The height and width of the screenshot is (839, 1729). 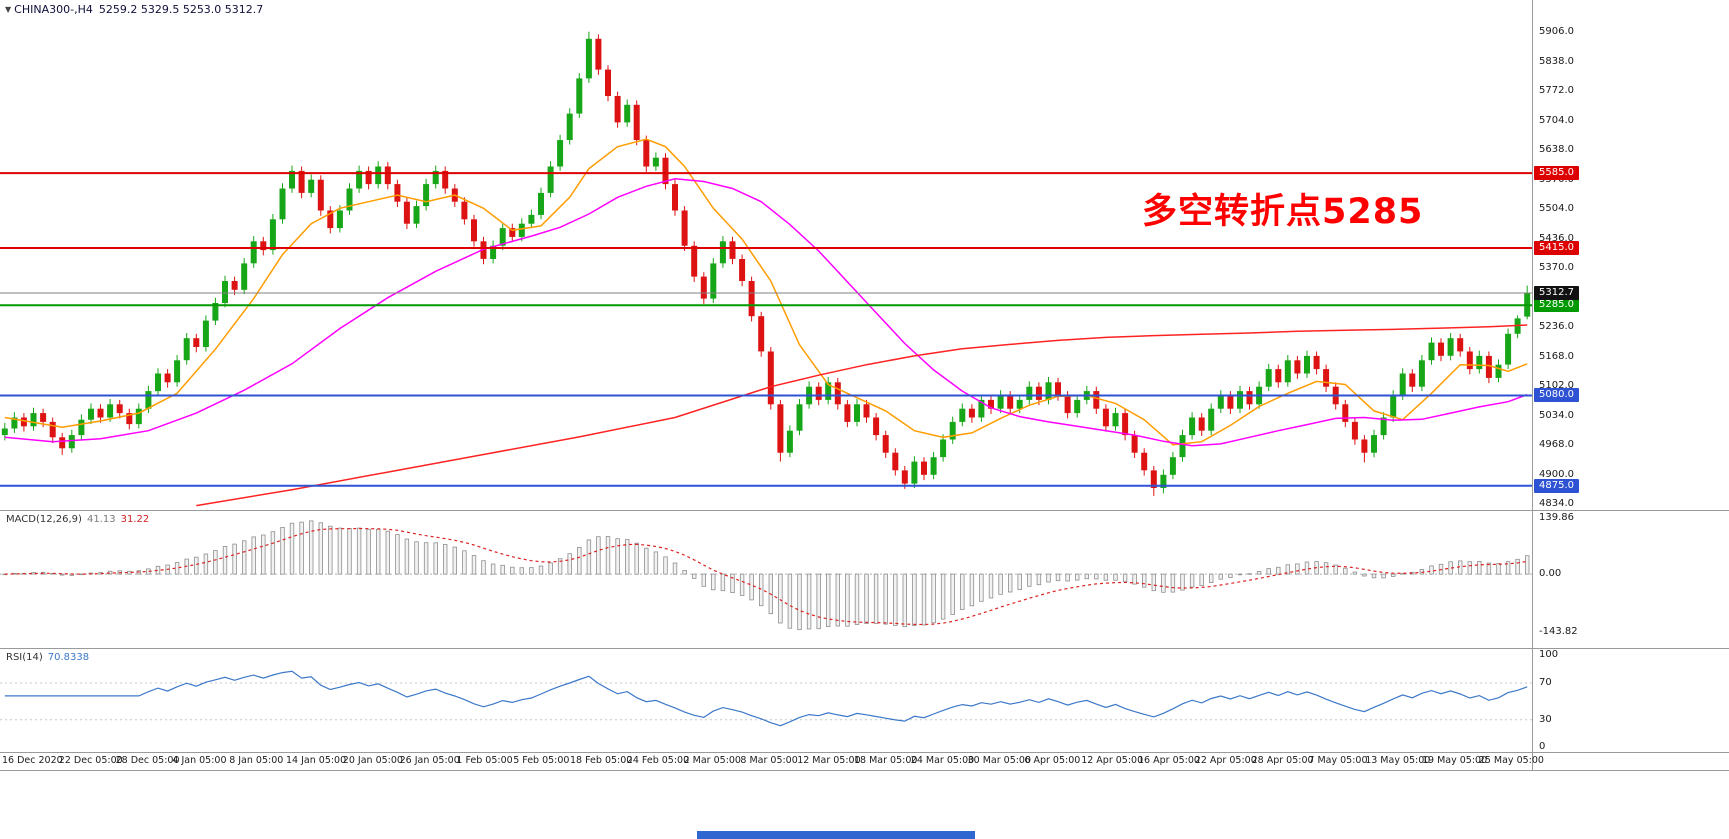 I want to click on price-tick-label: 5638.0, so click(x=1556, y=149).